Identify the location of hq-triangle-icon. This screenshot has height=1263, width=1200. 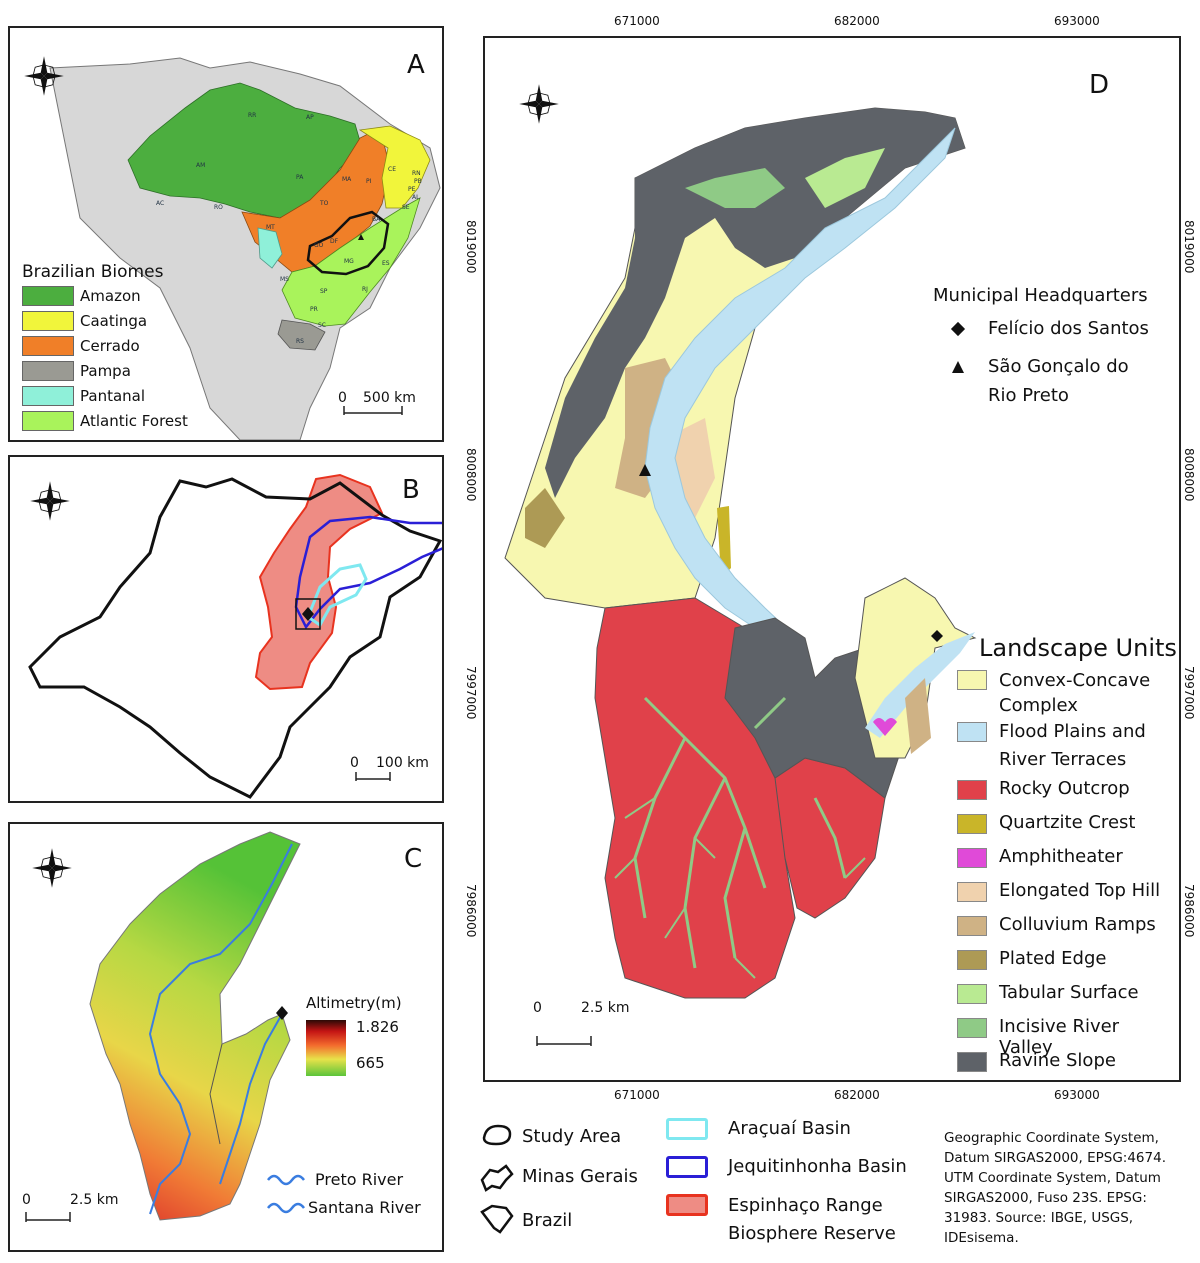
(958, 367).